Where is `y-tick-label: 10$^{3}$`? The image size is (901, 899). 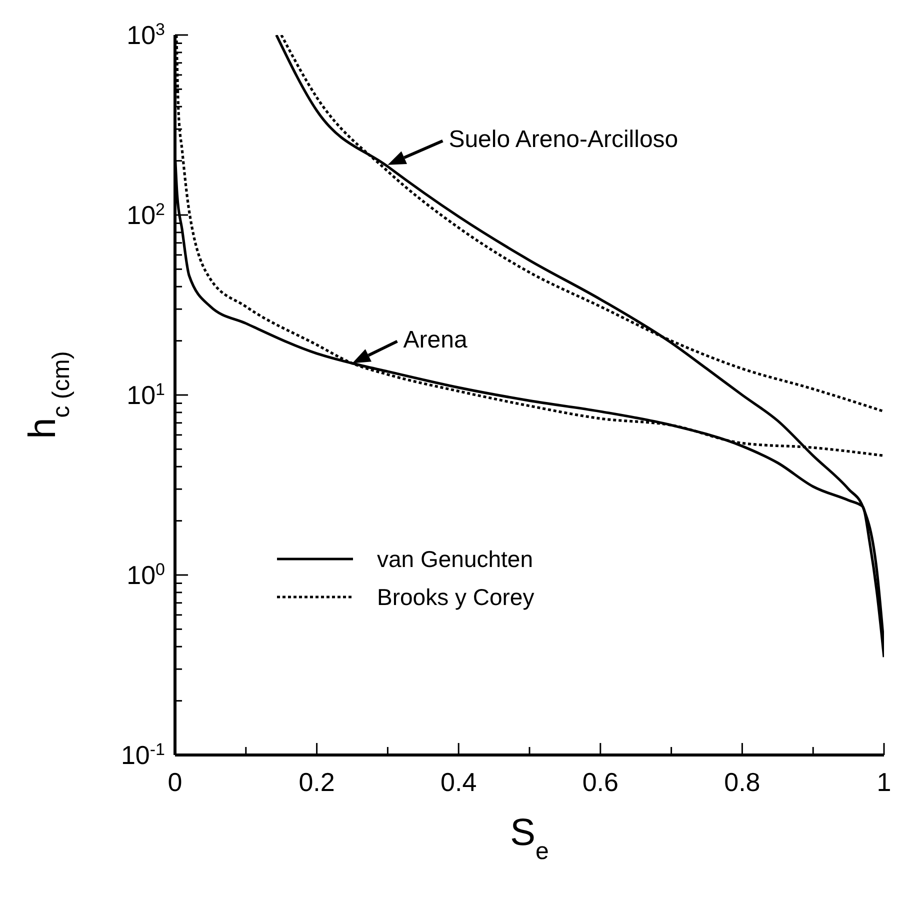
y-tick-label: 10$^{3}$ is located at coordinates (145, 35).